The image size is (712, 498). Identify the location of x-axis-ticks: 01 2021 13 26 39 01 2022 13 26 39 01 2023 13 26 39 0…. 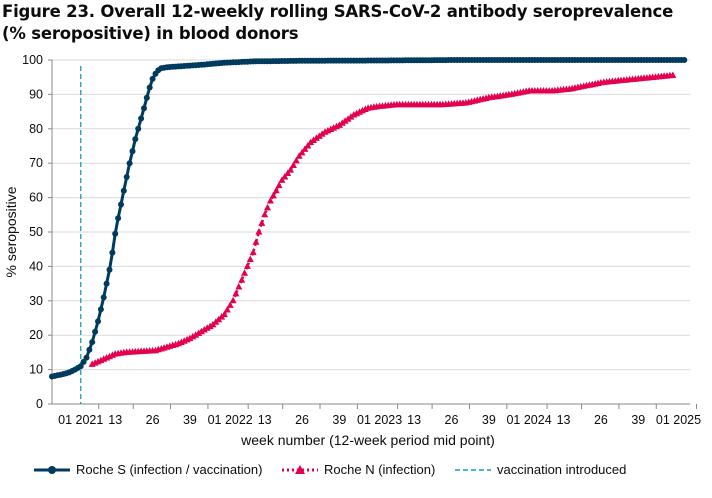
(379, 415).